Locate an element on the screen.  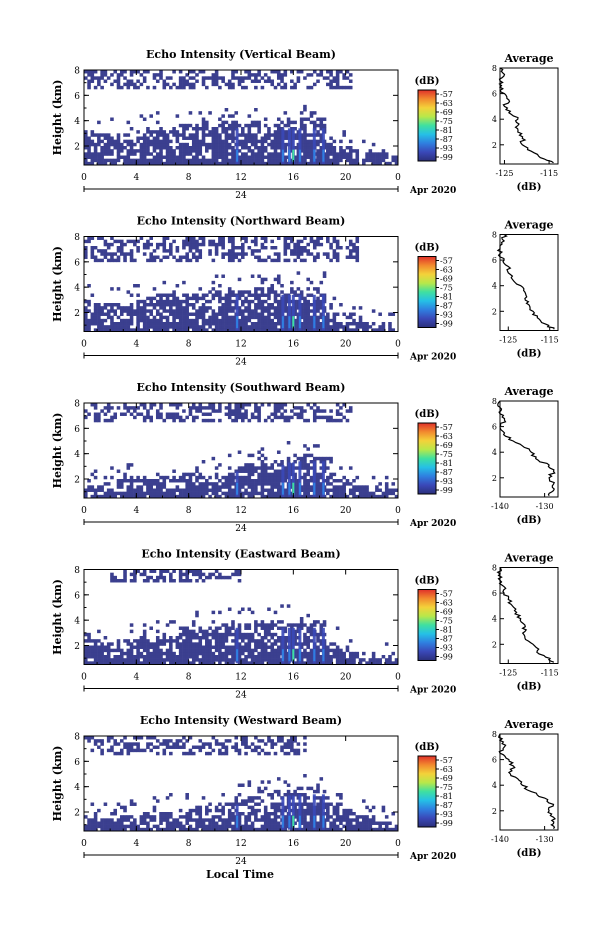
colorbar-unit: (dB) is located at coordinates (427, 248).